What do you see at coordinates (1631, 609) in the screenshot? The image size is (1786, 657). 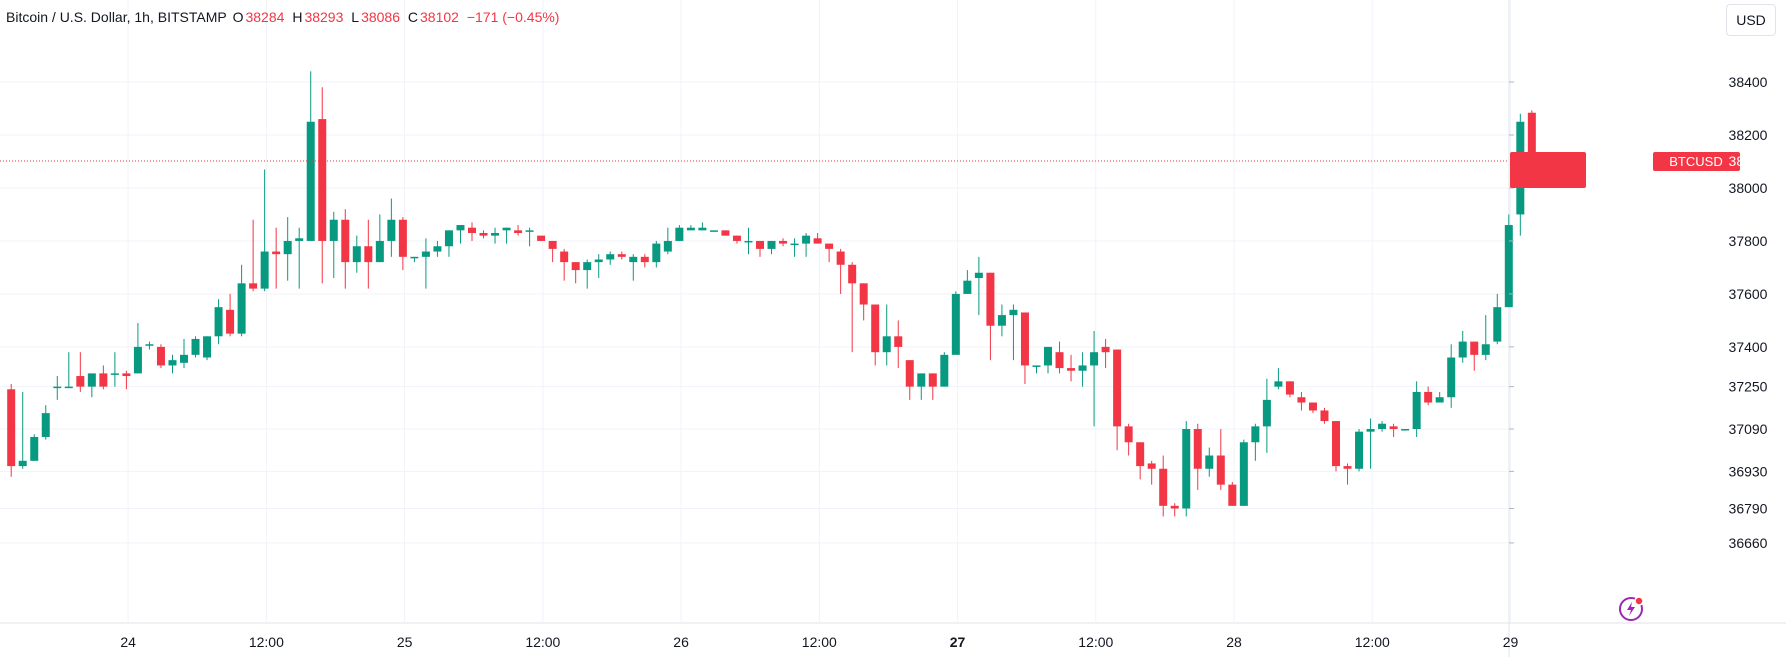 I see `flash-icon` at bounding box center [1631, 609].